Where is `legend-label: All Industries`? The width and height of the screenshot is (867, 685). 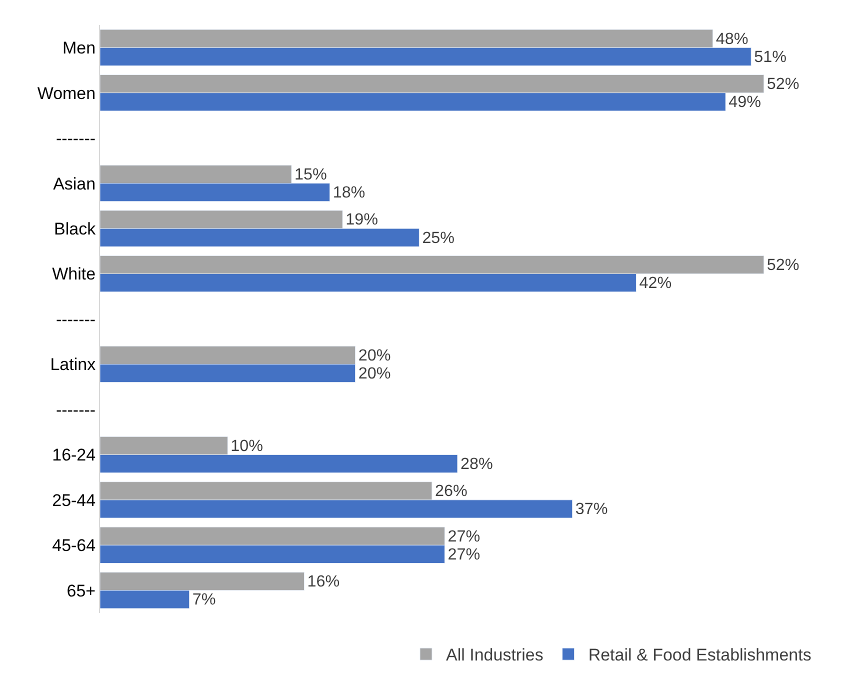 legend-label: All Industries is located at coordinates (495, 655).